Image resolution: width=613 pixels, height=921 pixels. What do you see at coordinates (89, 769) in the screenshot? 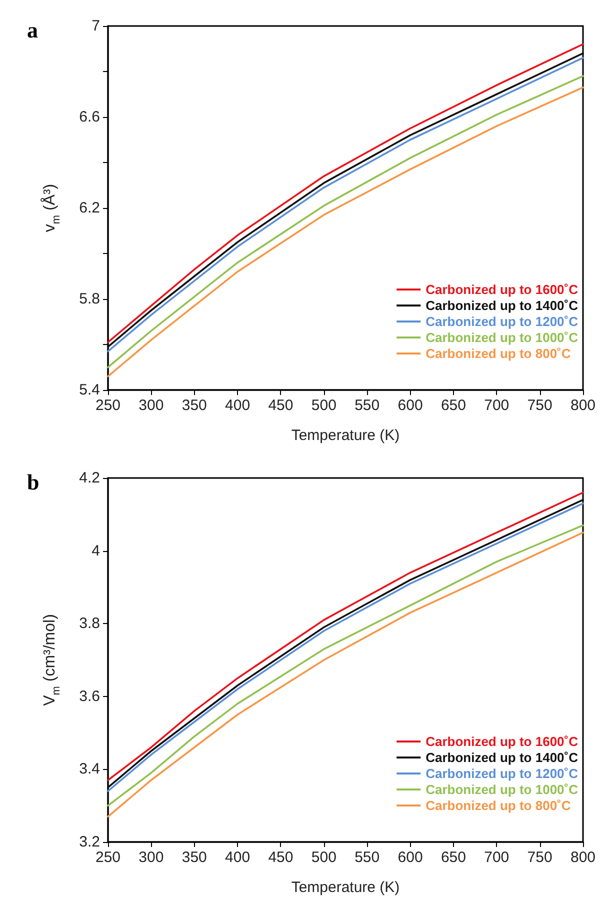
I see `y-tick-label: 3.4` at bounding box center [89, 769].